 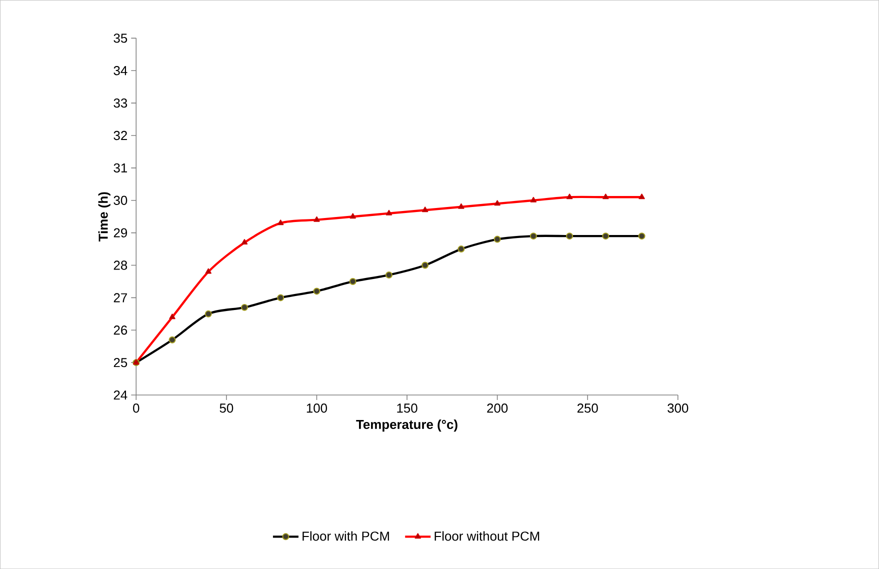 What do you see at coordinates (121, 363) in the screenshot?
I see `y-tick-label: 25` at bounding box center [121, 363].